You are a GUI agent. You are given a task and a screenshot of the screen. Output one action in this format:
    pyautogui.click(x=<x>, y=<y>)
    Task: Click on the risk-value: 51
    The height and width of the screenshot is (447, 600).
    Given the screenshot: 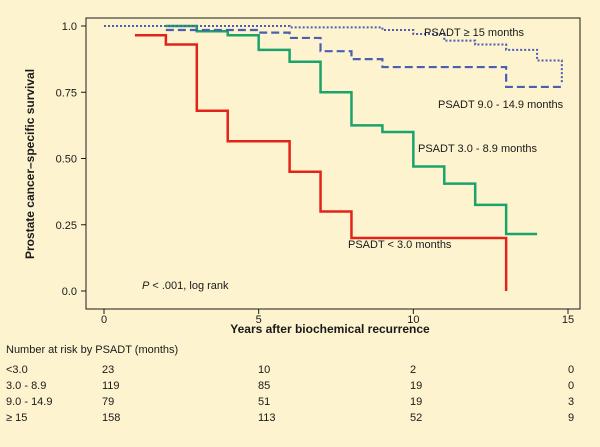 What is the action you would take?
    pyautogui.click(x=264, y=402)
    